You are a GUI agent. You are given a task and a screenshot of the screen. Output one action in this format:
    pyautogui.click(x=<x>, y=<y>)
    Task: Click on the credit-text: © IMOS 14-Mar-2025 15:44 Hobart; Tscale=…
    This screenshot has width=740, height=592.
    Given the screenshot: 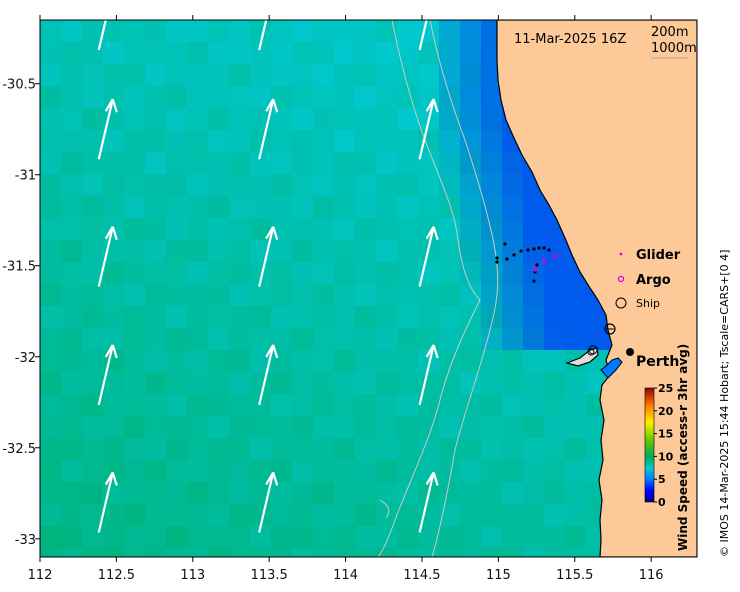 What is the action you would take?
    pyautogui.click(x=724, y=403)
    